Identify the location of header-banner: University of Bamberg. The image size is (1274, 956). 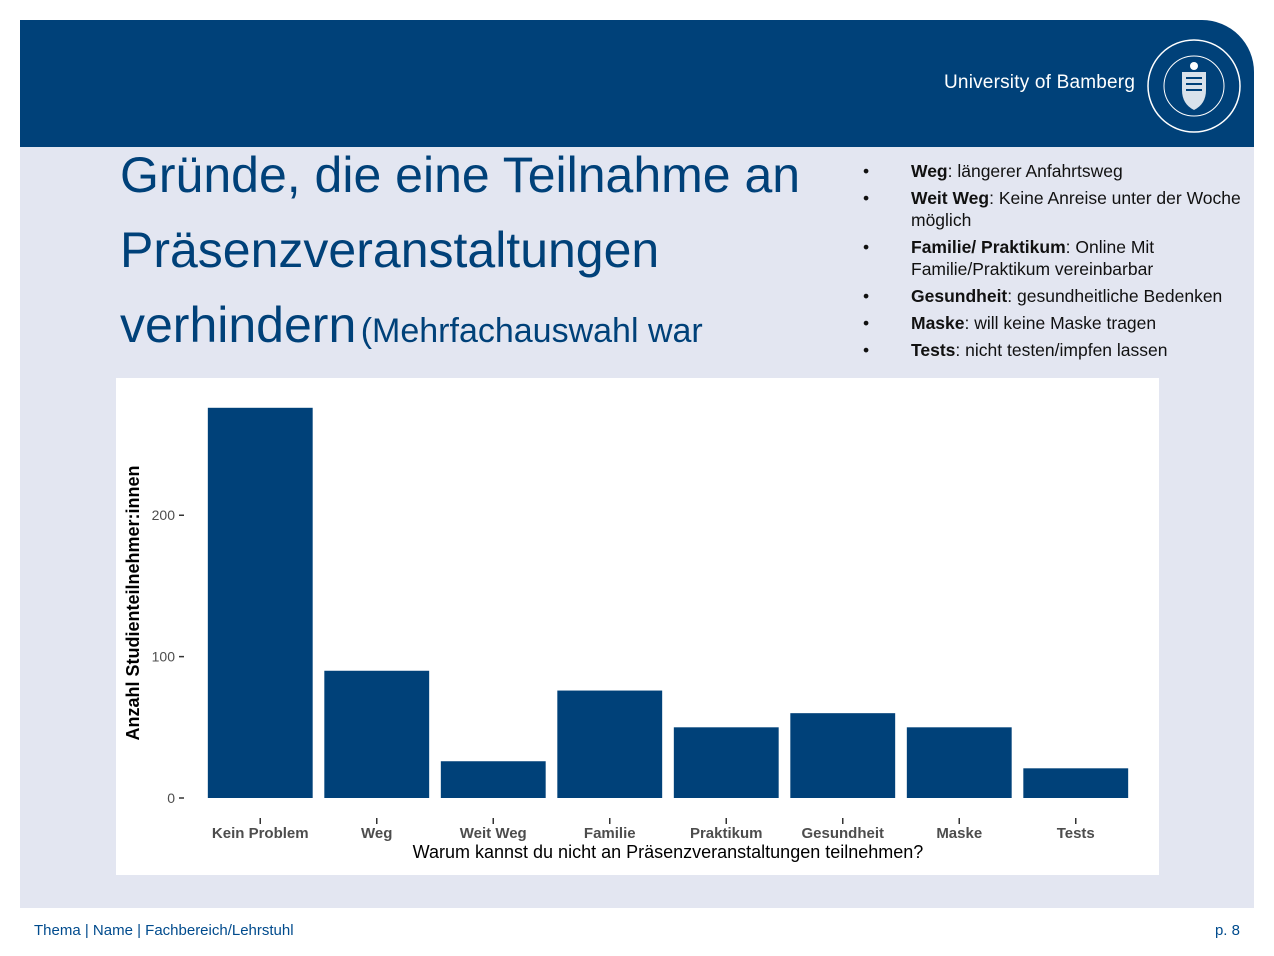
(637, 83).